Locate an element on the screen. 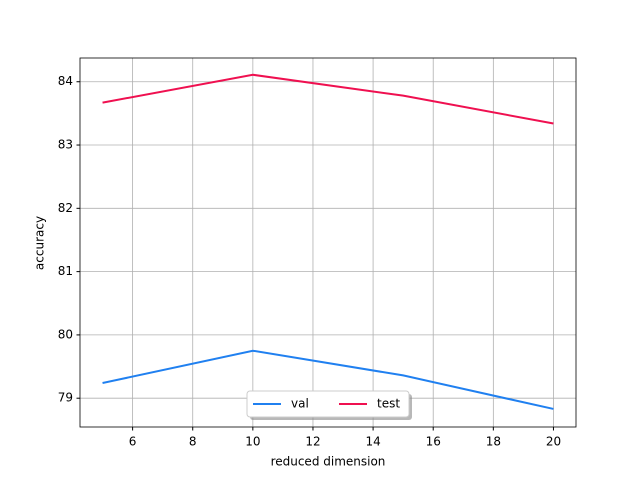  y-tick-label: 84 is located at coordinates (65, 81).